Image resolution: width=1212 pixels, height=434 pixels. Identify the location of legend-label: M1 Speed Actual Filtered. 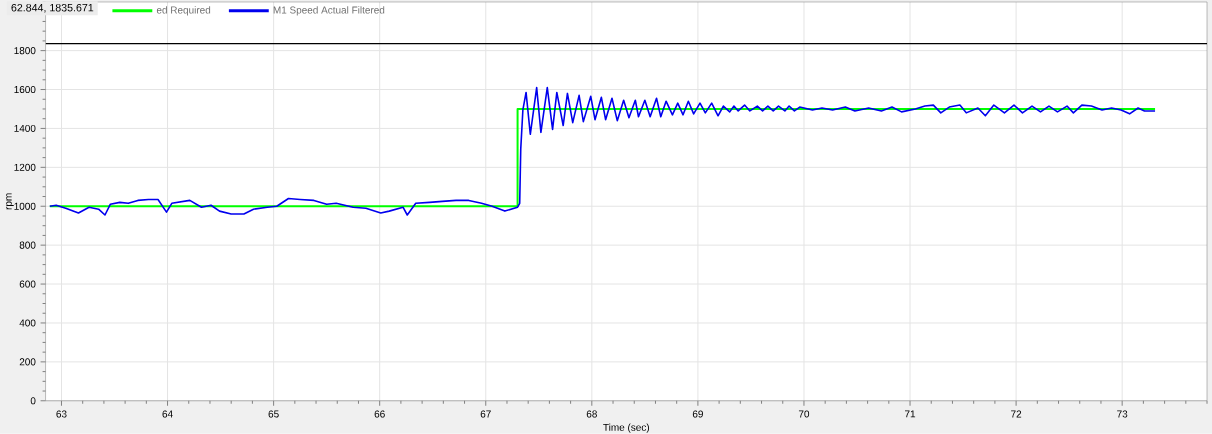
(329, 11).